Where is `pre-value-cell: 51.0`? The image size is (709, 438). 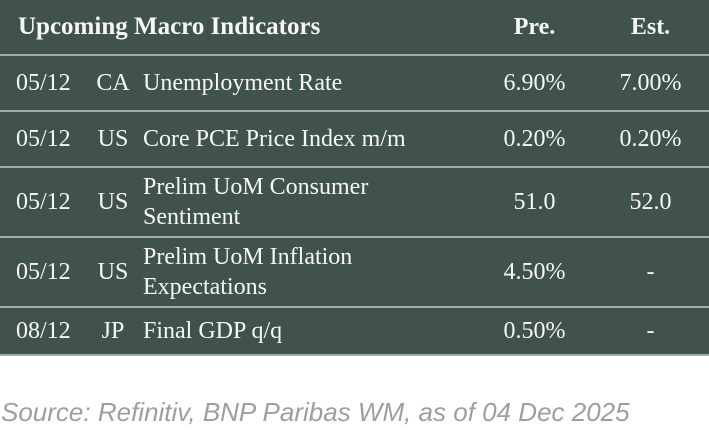 pre-value-cell: 51.0 is located at coordinates (534, 201).